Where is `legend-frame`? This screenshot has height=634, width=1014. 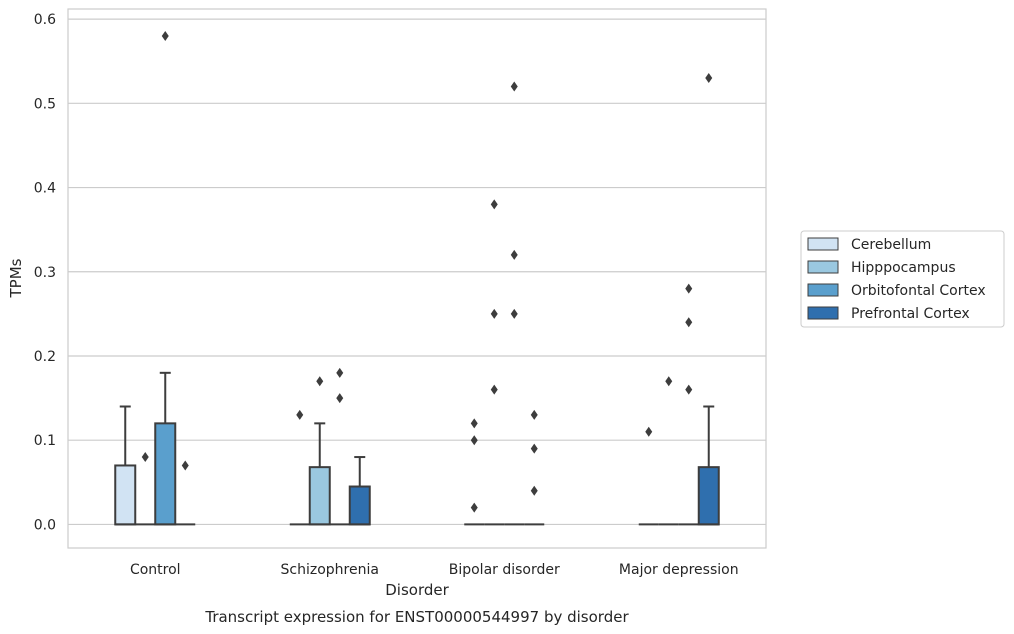 legend-frame is located at coordinates (902, 279).